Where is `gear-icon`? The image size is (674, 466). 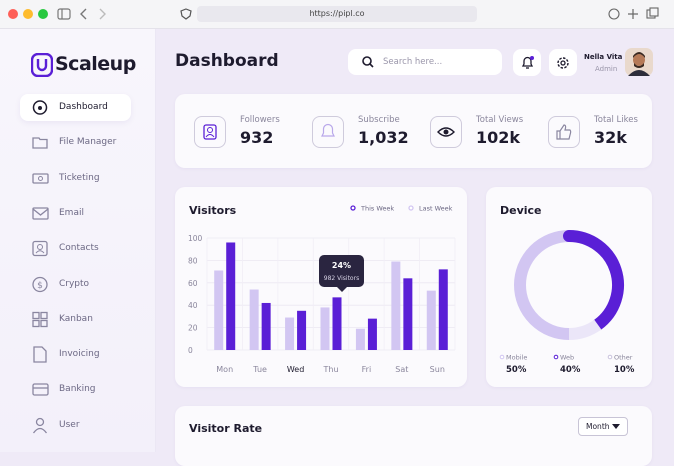 gear-icon is located at coordinates (563, 63).